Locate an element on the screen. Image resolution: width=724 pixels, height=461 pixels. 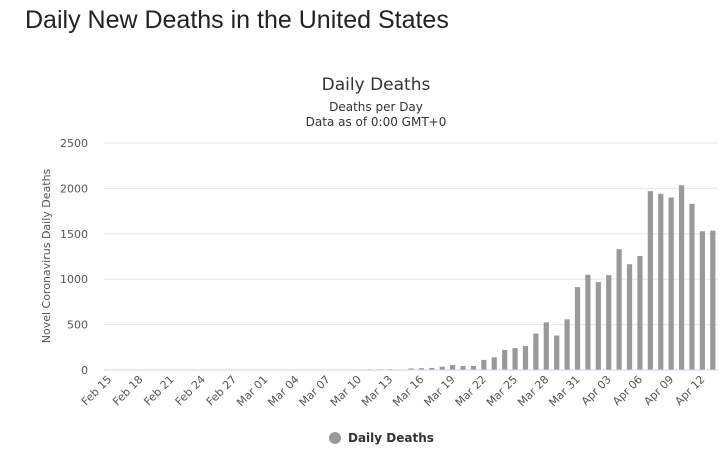
x-tick-label: Mar 25 is located at coordinates (502, 391).